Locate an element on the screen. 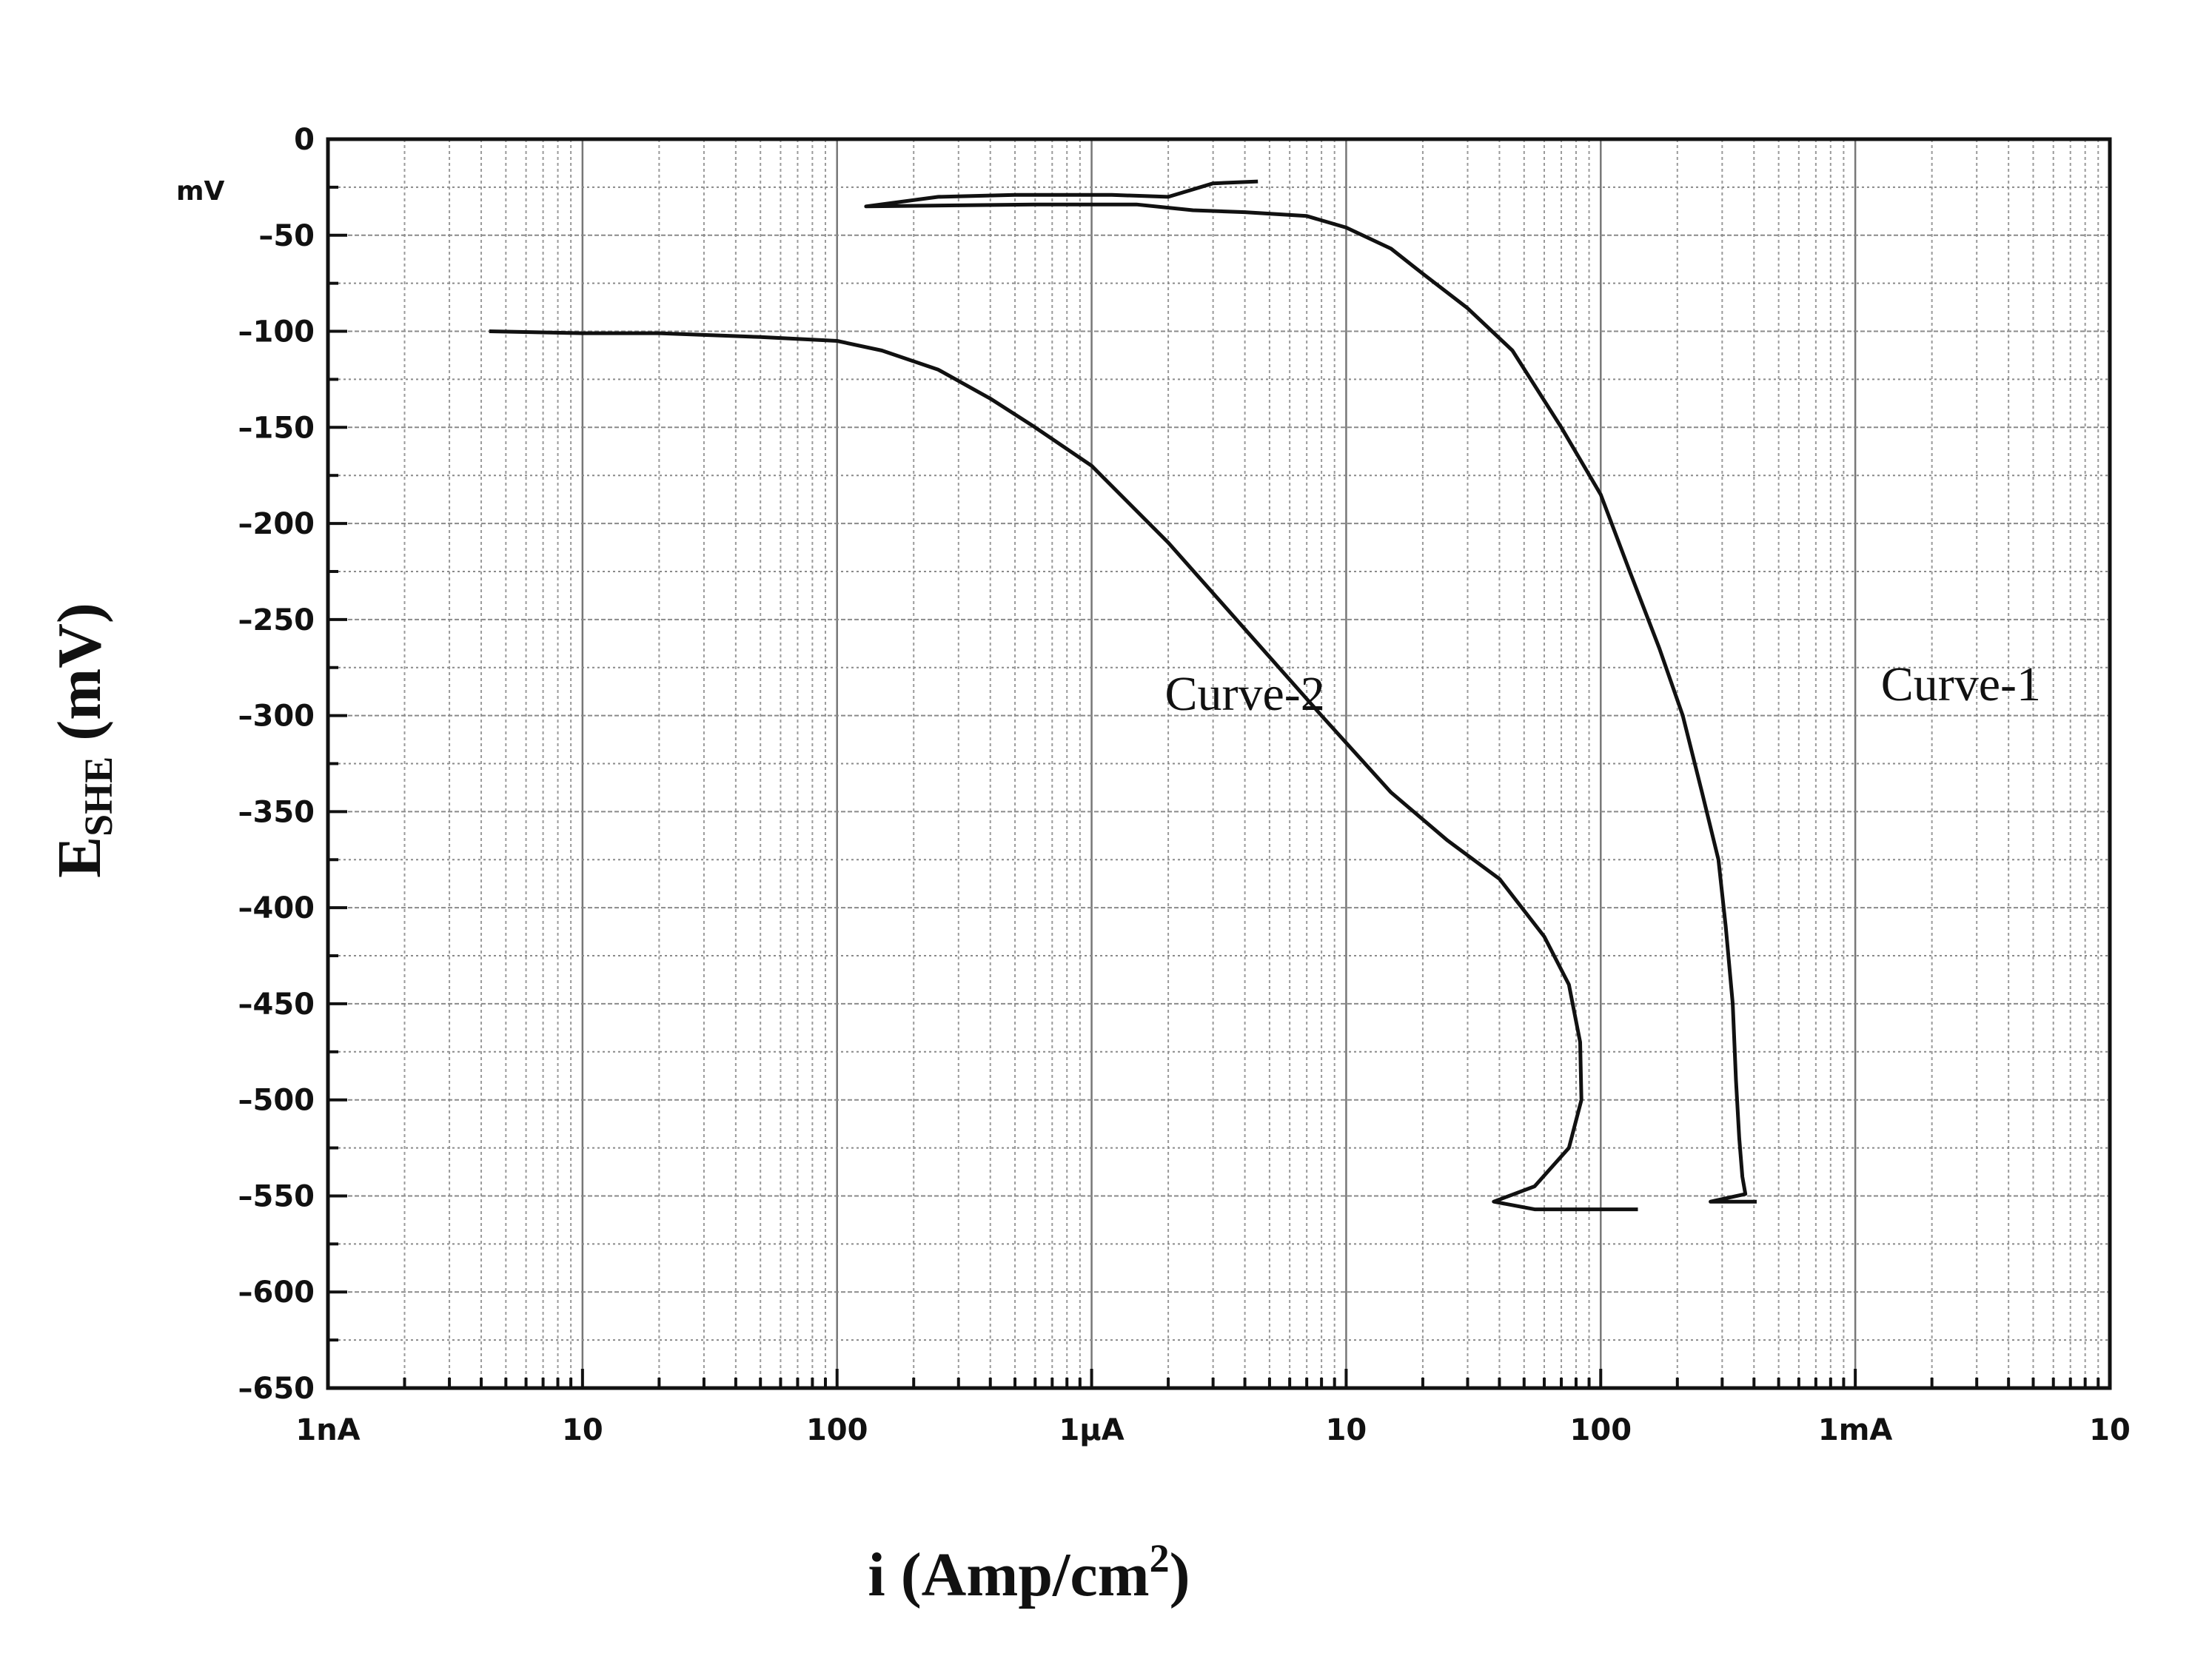 The width and height of the screenshot is (2212, 1659). y-tick-label: –250 is located at coordinates (276, 620).